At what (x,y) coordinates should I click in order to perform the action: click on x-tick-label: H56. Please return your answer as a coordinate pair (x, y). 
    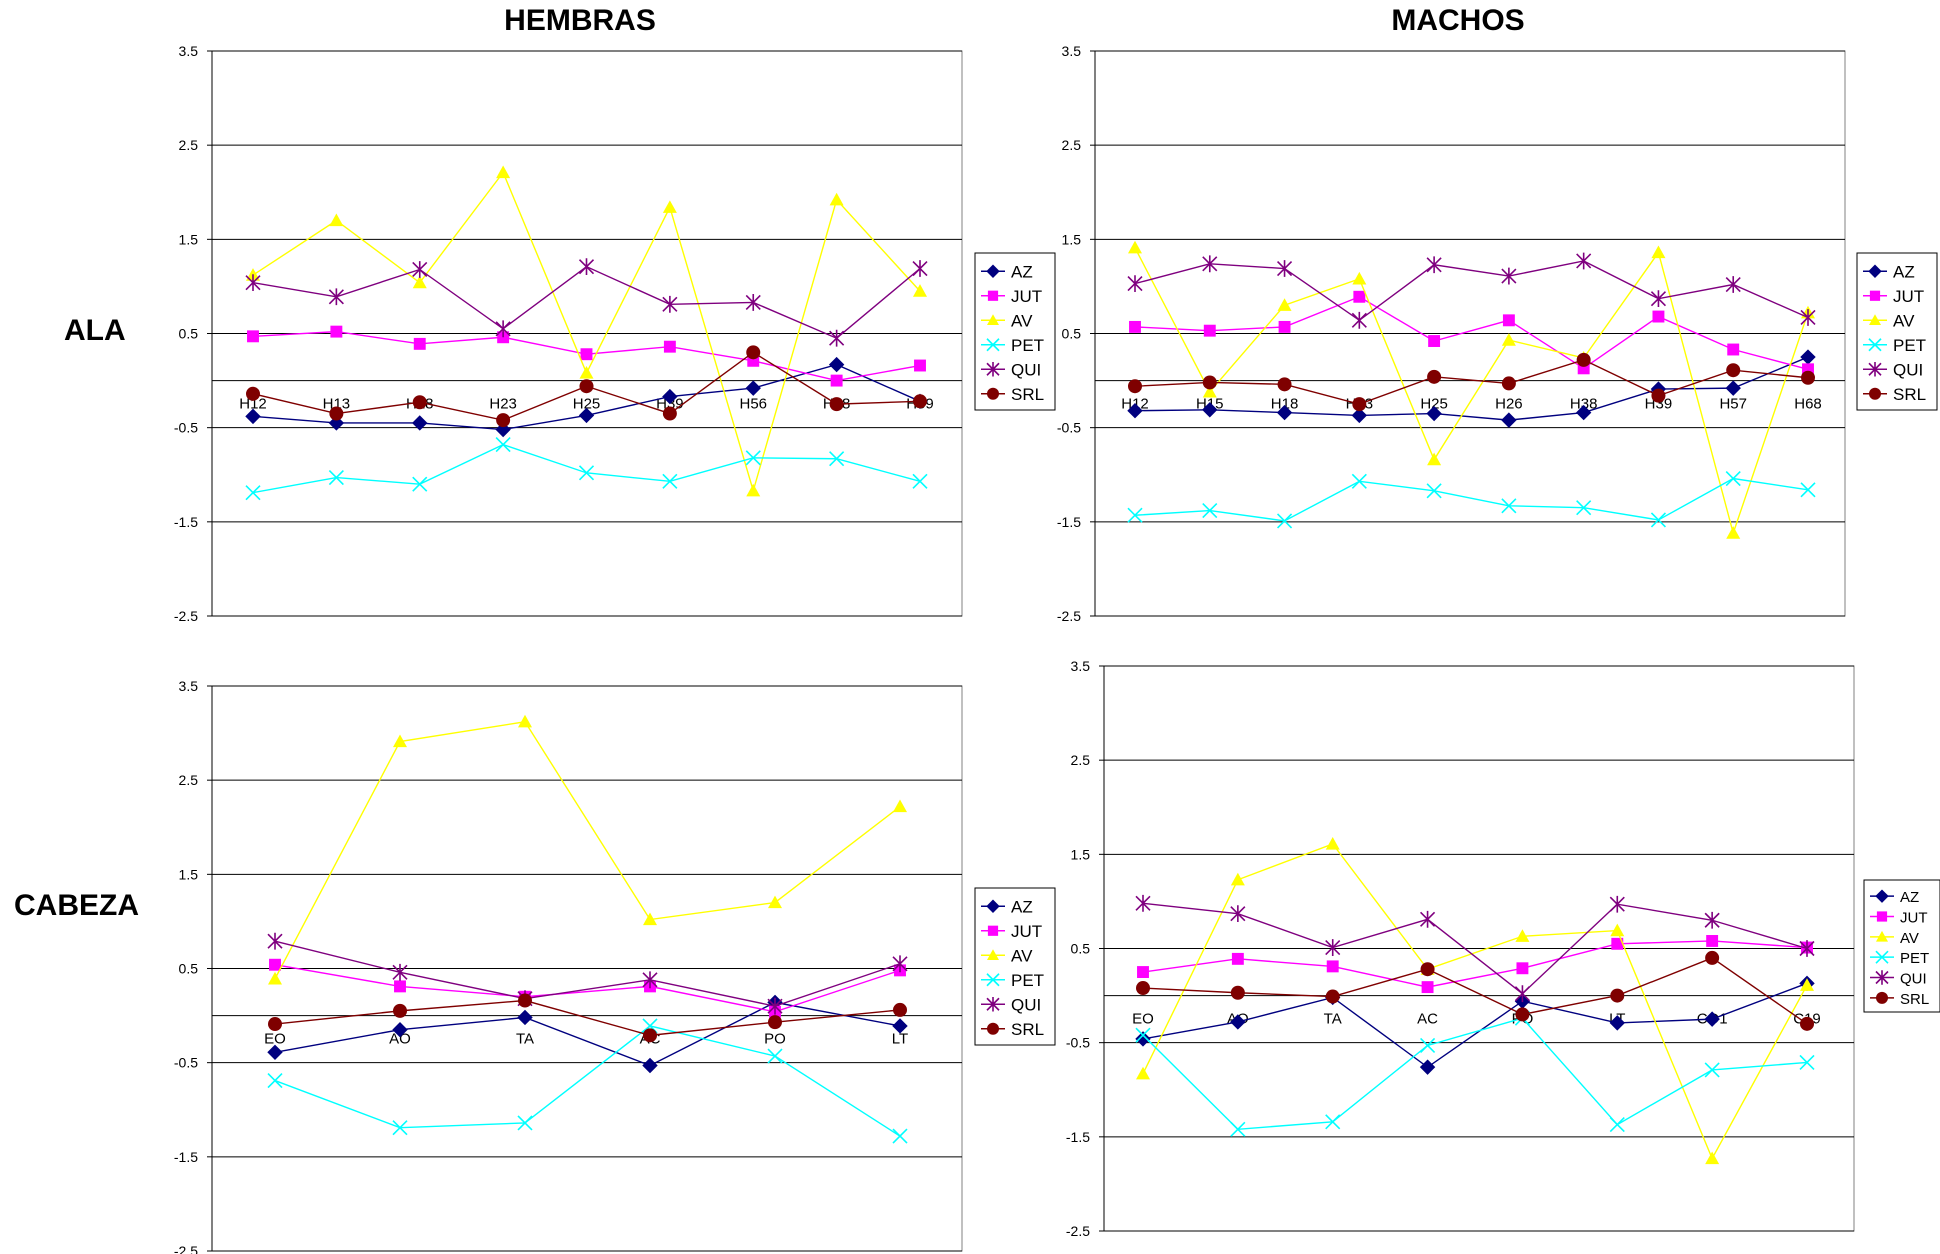
    Looking at the image, I should click on (753, 404).